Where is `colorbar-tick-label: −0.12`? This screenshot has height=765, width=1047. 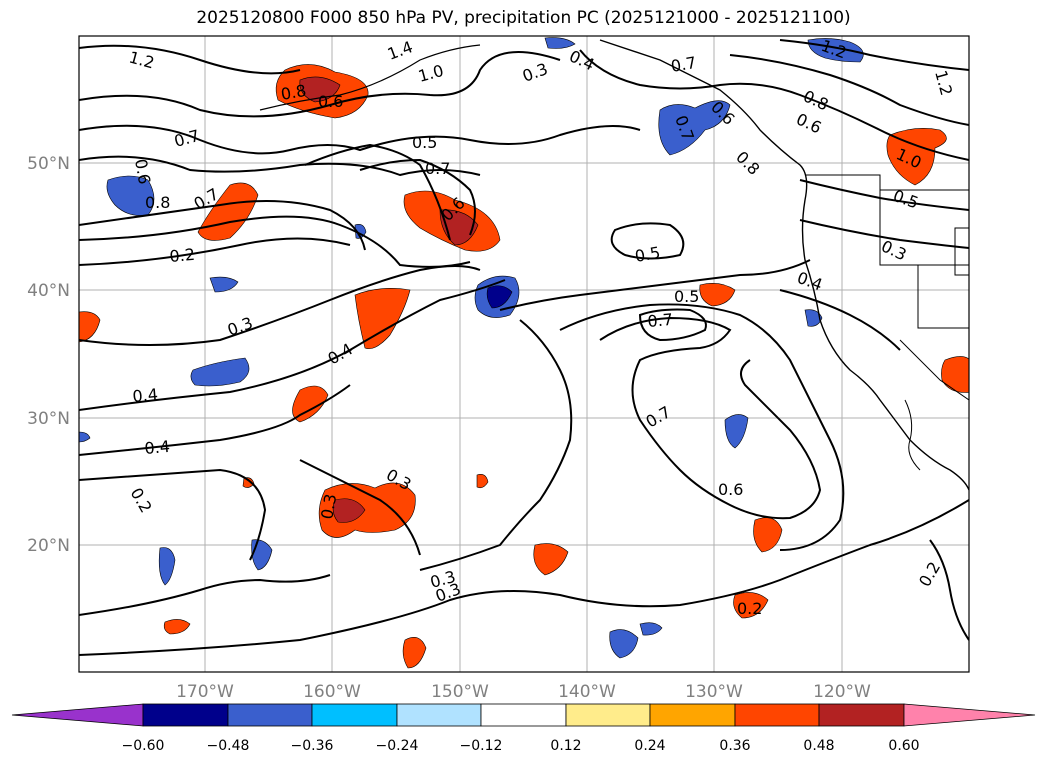
colorbar-tick-label: −0.12 is located at coordinates (481, 746).